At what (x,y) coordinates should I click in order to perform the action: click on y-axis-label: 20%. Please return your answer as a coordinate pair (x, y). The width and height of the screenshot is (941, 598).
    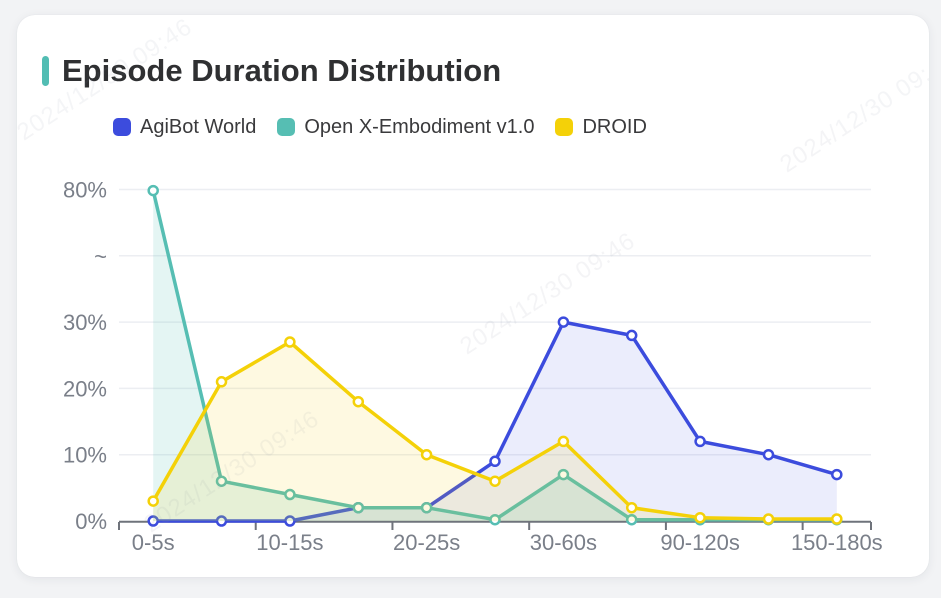
    Looking at the image, I should click on (85, 388).